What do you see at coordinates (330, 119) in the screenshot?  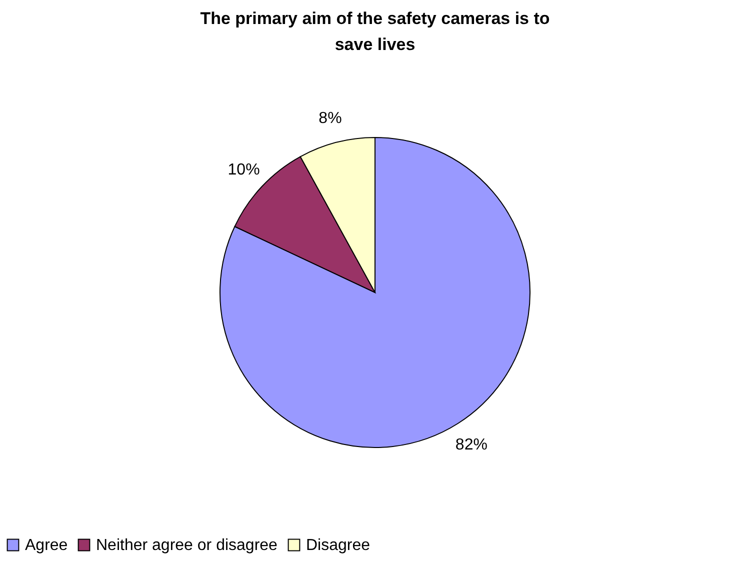 I see `data-label: 8%` at bounding box center [330, 119].